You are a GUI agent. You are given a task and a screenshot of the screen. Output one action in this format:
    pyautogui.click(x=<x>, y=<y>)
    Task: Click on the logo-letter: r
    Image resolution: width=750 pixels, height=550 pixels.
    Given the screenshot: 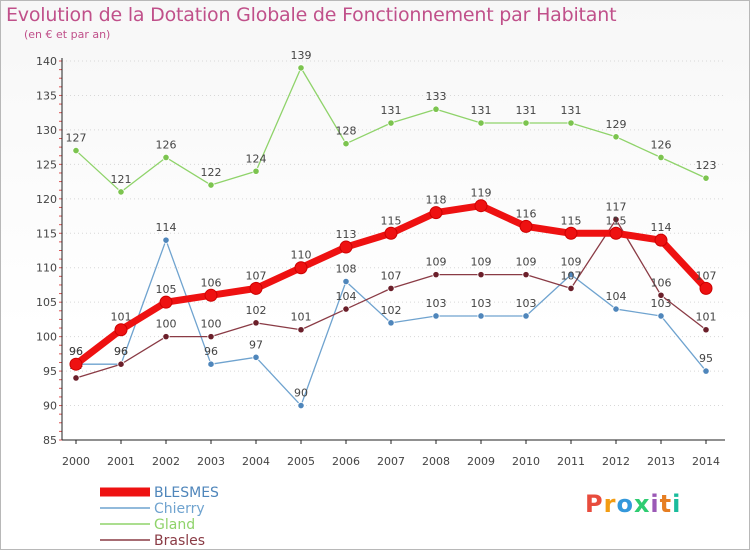 What is the action you would take?
    pyautogui.click(x=610, y=504)
    